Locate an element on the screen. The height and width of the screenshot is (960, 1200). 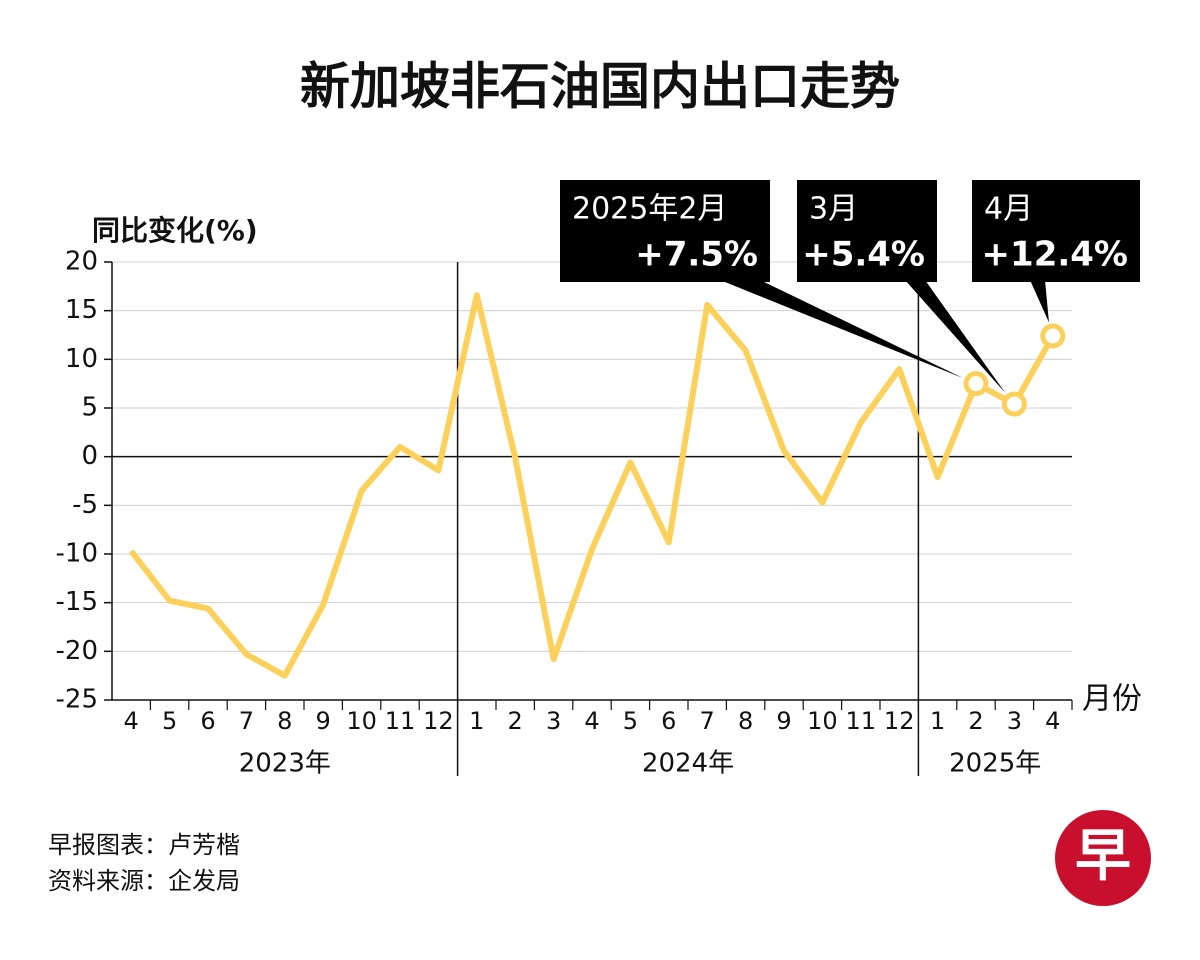
y-tick-label: -5 is located at coordinates (85, 505).